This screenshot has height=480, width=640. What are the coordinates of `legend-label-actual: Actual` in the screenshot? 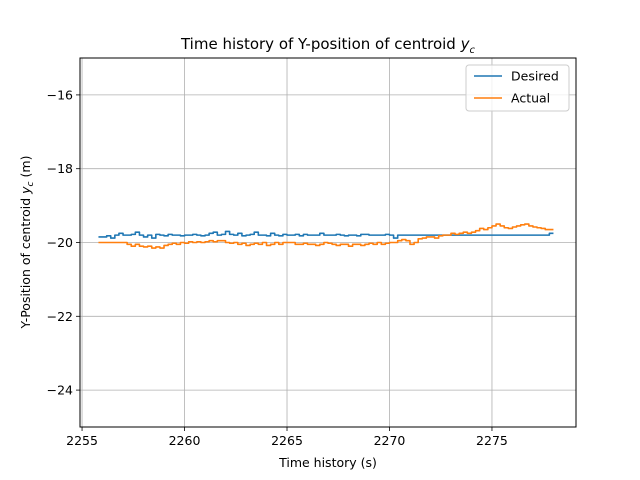 It's located at (530, 98).